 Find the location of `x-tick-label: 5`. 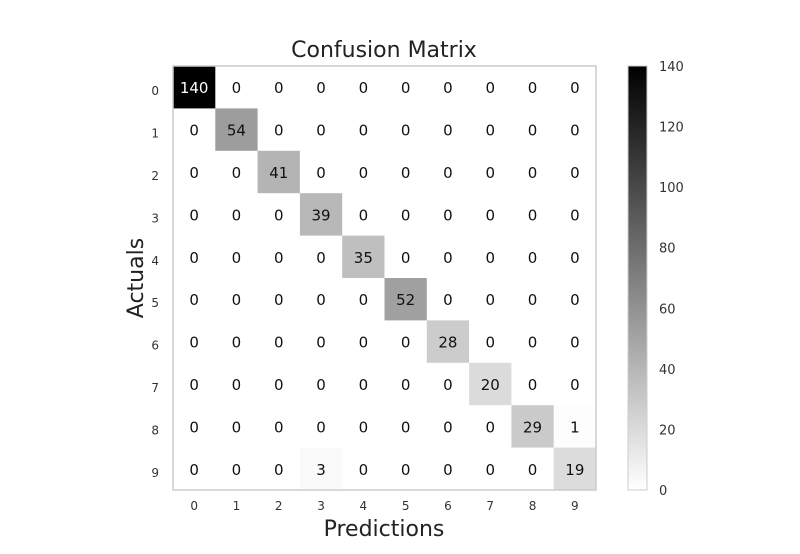

x-tick-label: 5 is located at coordinates (406, 506).